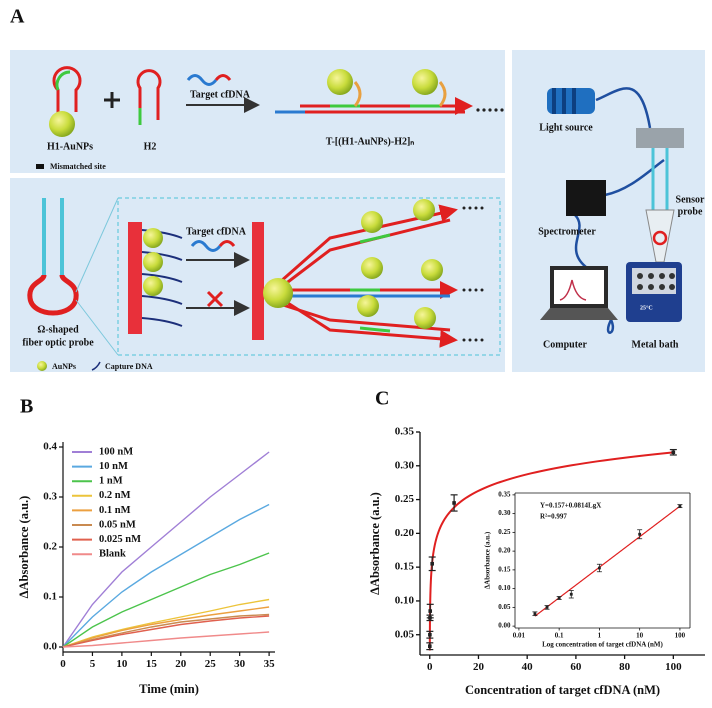 This screenshot has width=712, height=708. What do you see at coordinates (93, 664) in the screenshot?
I see `x-tick-label: 5` at bounding box center [93, 664].